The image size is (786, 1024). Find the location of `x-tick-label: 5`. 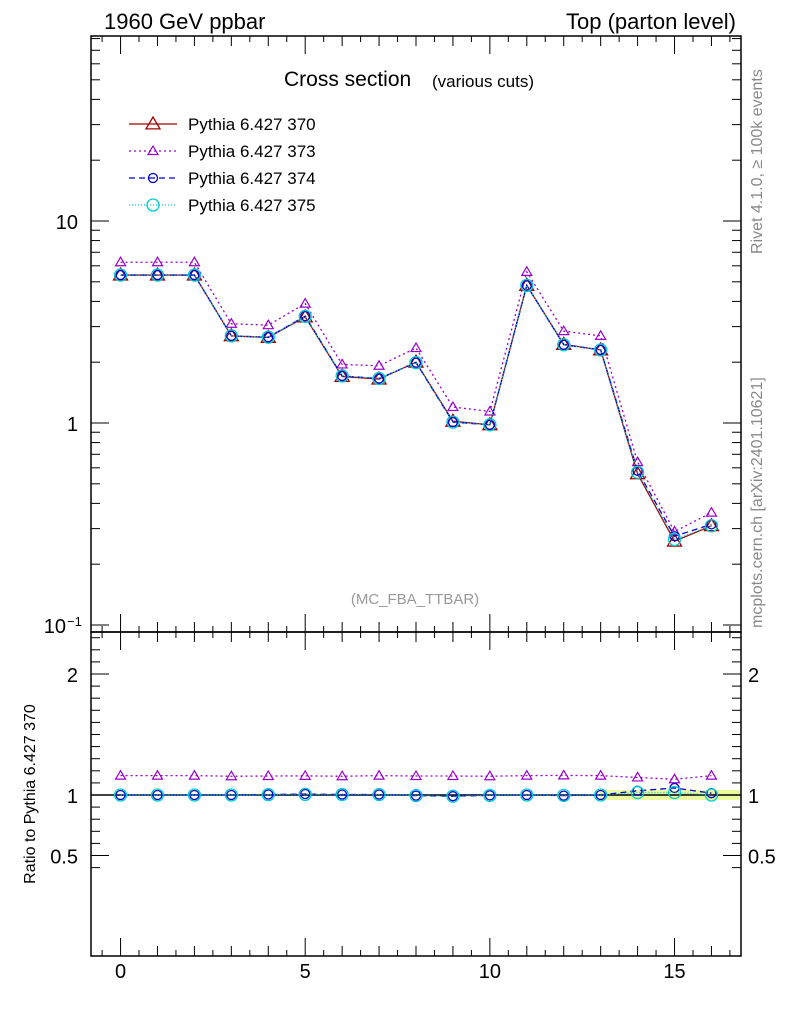

x-tick-label: 5 is located at coordinates (305, 972).